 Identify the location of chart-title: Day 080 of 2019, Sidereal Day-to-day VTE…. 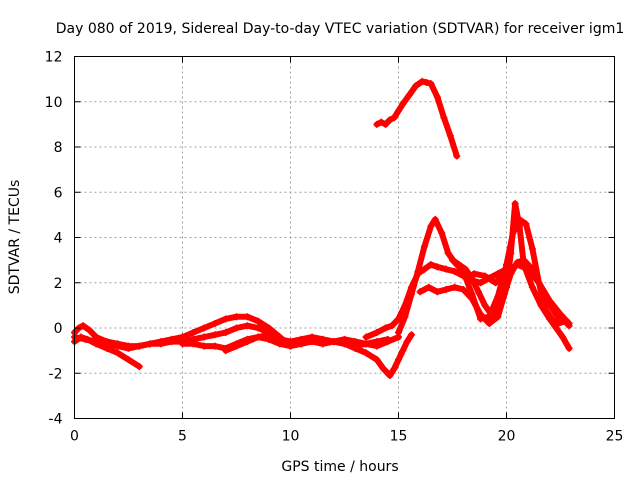
(340, 29).